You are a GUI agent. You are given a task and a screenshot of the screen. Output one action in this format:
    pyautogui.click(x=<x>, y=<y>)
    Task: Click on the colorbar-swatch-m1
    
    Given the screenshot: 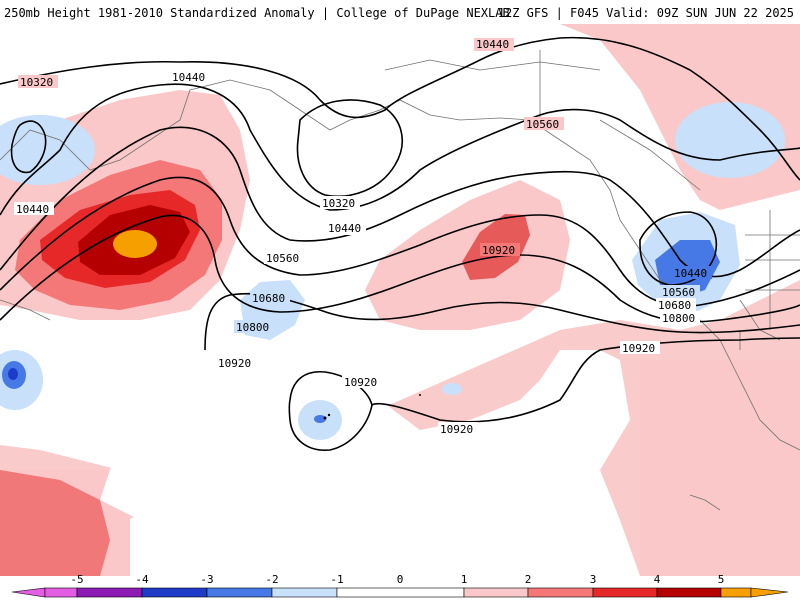 What is the action you would take?
    pyautogui.click(x=304, y=592)
    